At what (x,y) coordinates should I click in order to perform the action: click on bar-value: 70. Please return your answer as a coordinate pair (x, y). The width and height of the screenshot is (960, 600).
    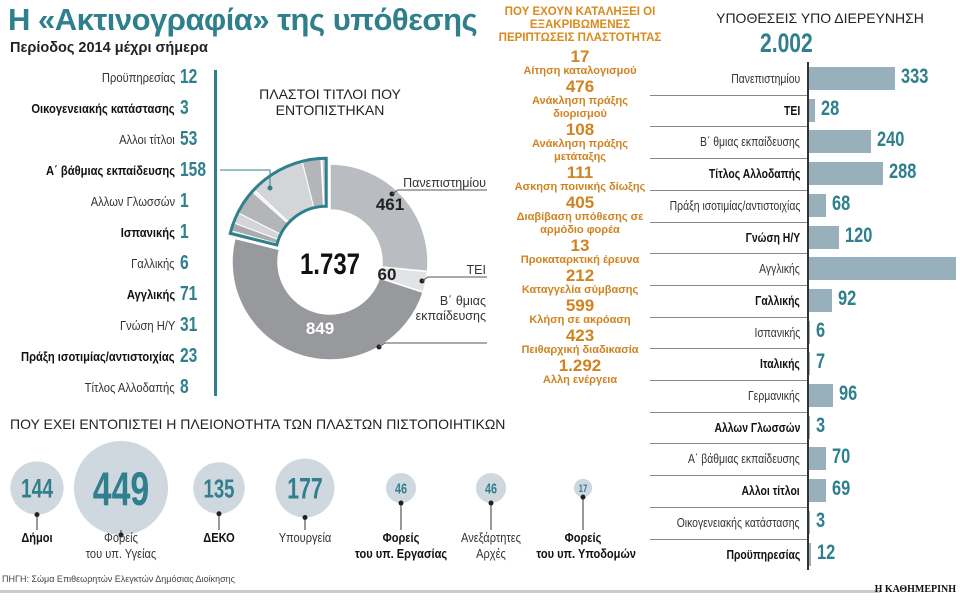
    Looking at the image, I should click on (843, 457).